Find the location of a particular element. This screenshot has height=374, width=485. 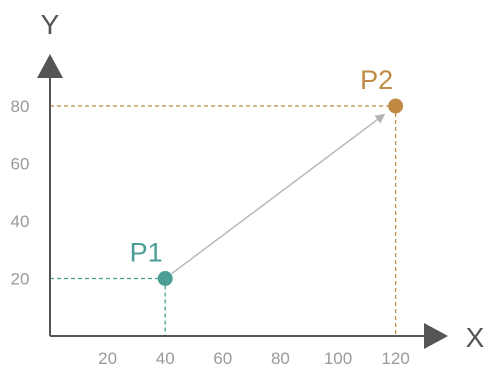

x-axis-title: X is located at coordinates (475, 337).